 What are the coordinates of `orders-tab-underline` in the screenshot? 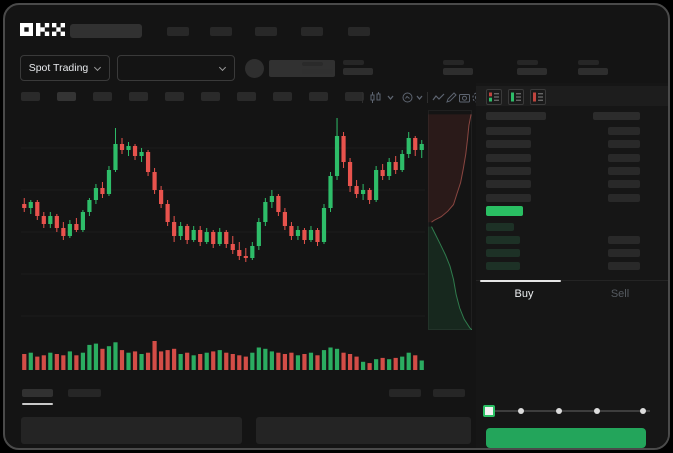 It's located at (37, 404).